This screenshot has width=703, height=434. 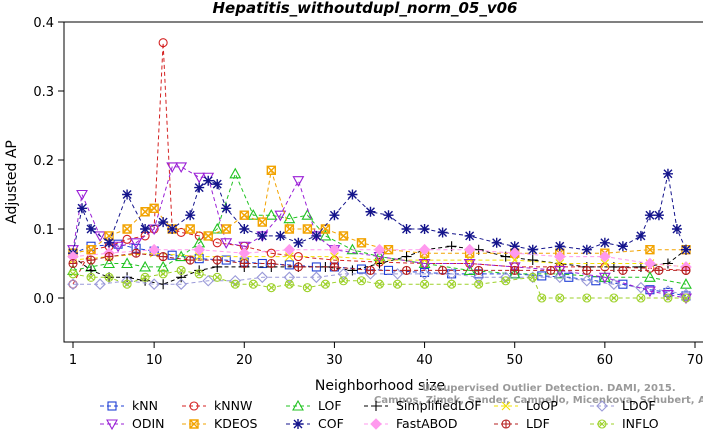 What do you see at coordinates (129, 405) in the screenshot?
I see `legend-item: kNN` at bounding box center [129, 405].